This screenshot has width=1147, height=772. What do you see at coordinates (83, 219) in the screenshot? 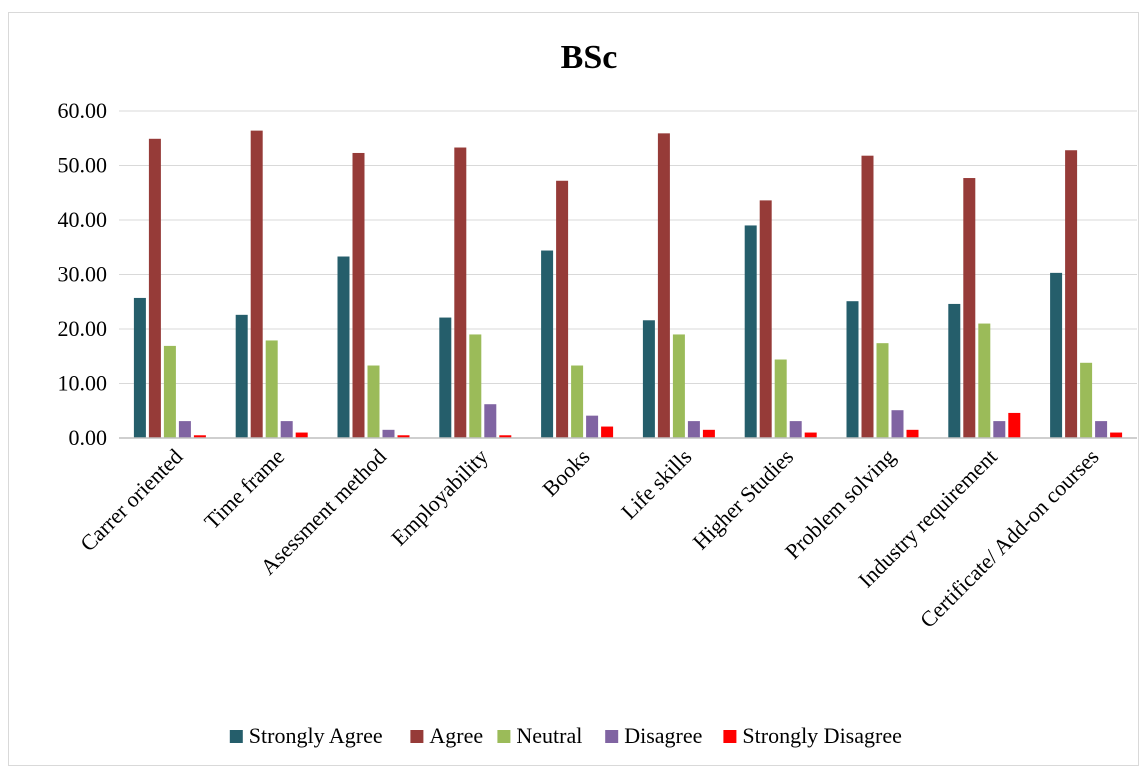
I see `y-tick-label: 40.00` at bounding box center [83, 219].